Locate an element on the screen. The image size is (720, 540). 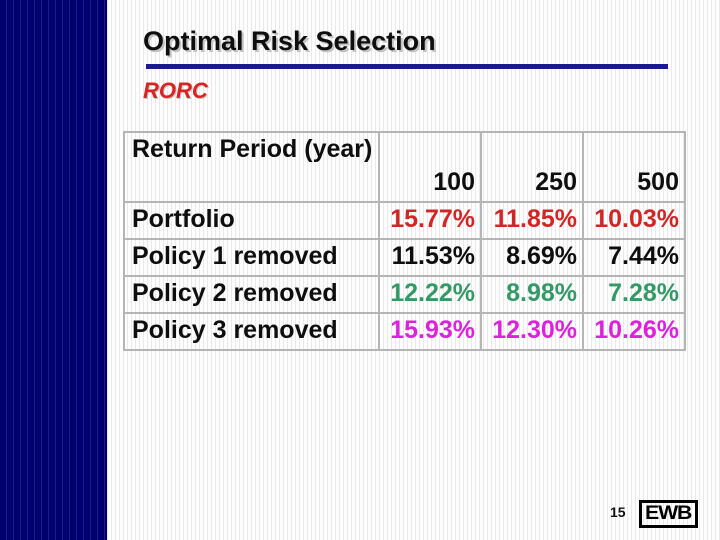
table-cell: 15.77% is located at coordinates (430, 220).